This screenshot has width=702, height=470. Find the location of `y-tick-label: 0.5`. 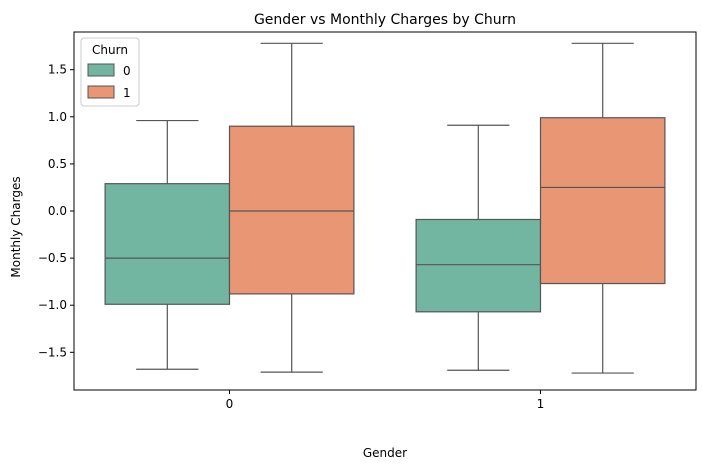

y-tick-label: 0.5 is located at coordinates (57, 164).